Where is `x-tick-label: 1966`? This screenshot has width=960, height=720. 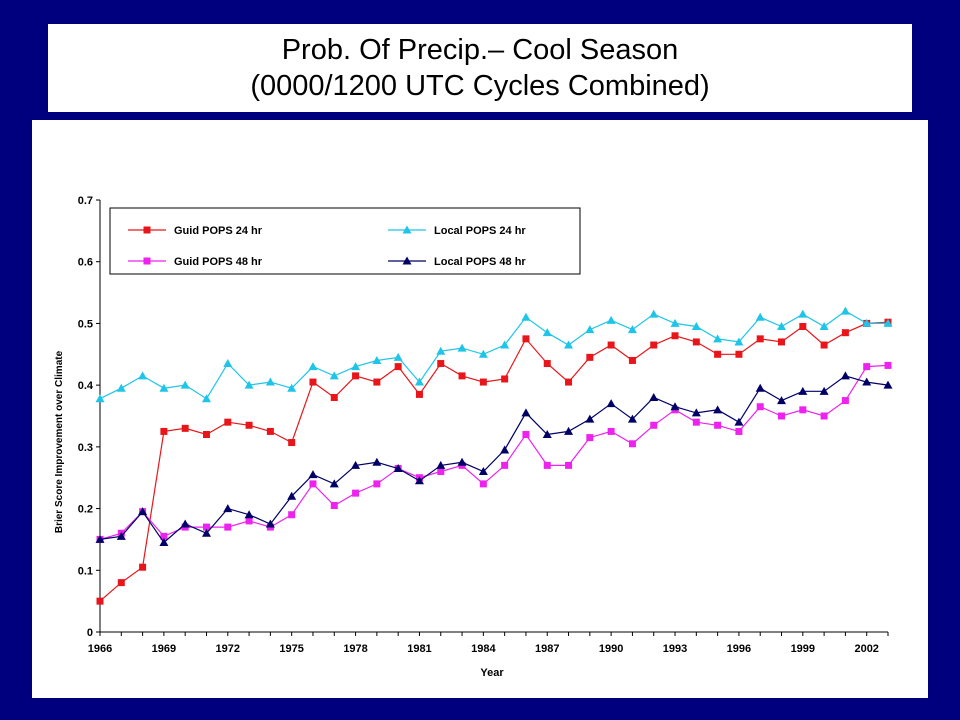 x-tick-label: 1966 is located at coordinates (100, 649).